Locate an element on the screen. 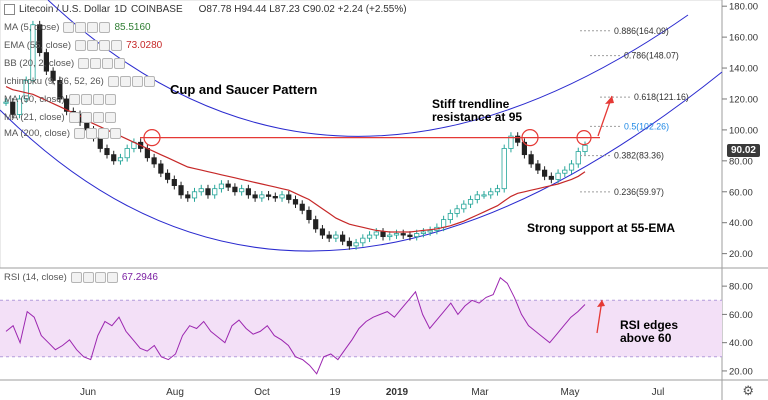 The image size is (768, 400). rsi-axis-tick-label: 60.00 is located at coordinates (741, 315).